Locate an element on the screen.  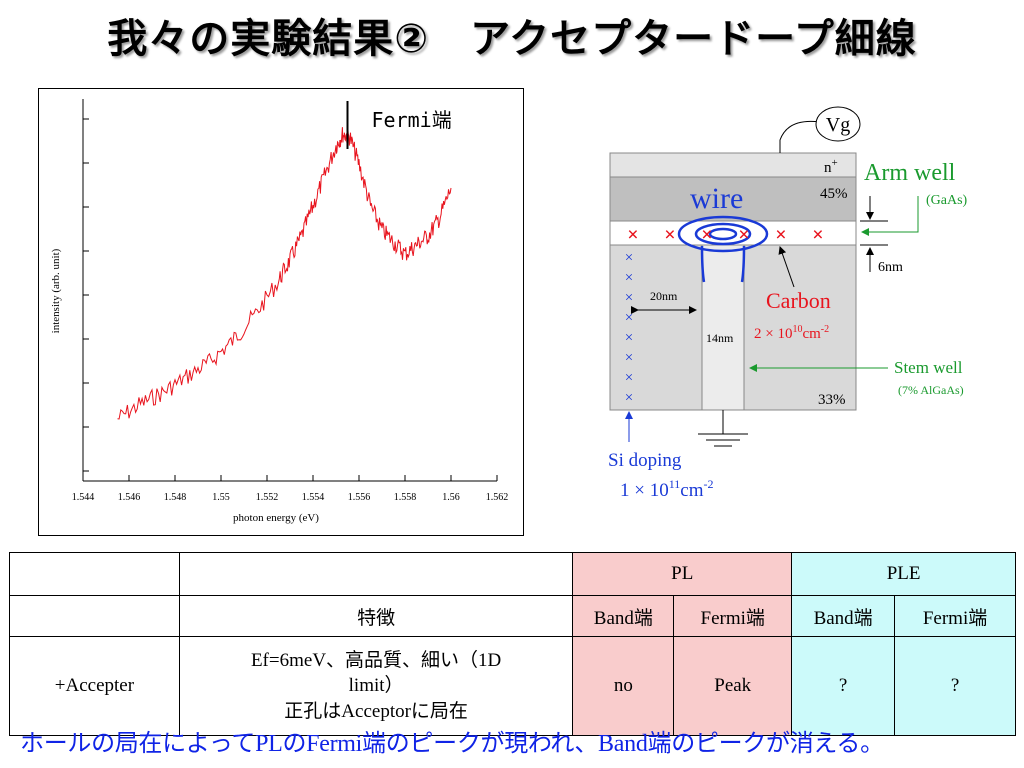
feature-line: Ef=6meV、高品質、細い（1D is located at coordinates (376, 660).